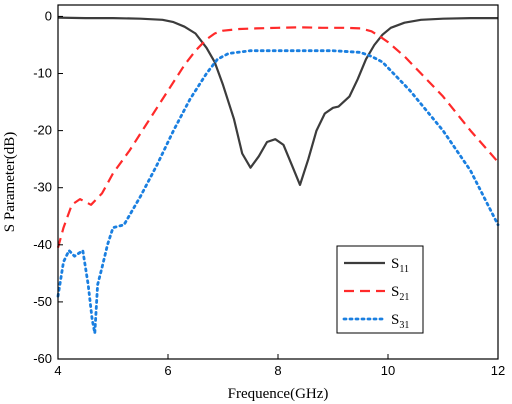 This screenshot has height=404, width=512. I want to click on x-tick-label: 6, so click(167, 370).